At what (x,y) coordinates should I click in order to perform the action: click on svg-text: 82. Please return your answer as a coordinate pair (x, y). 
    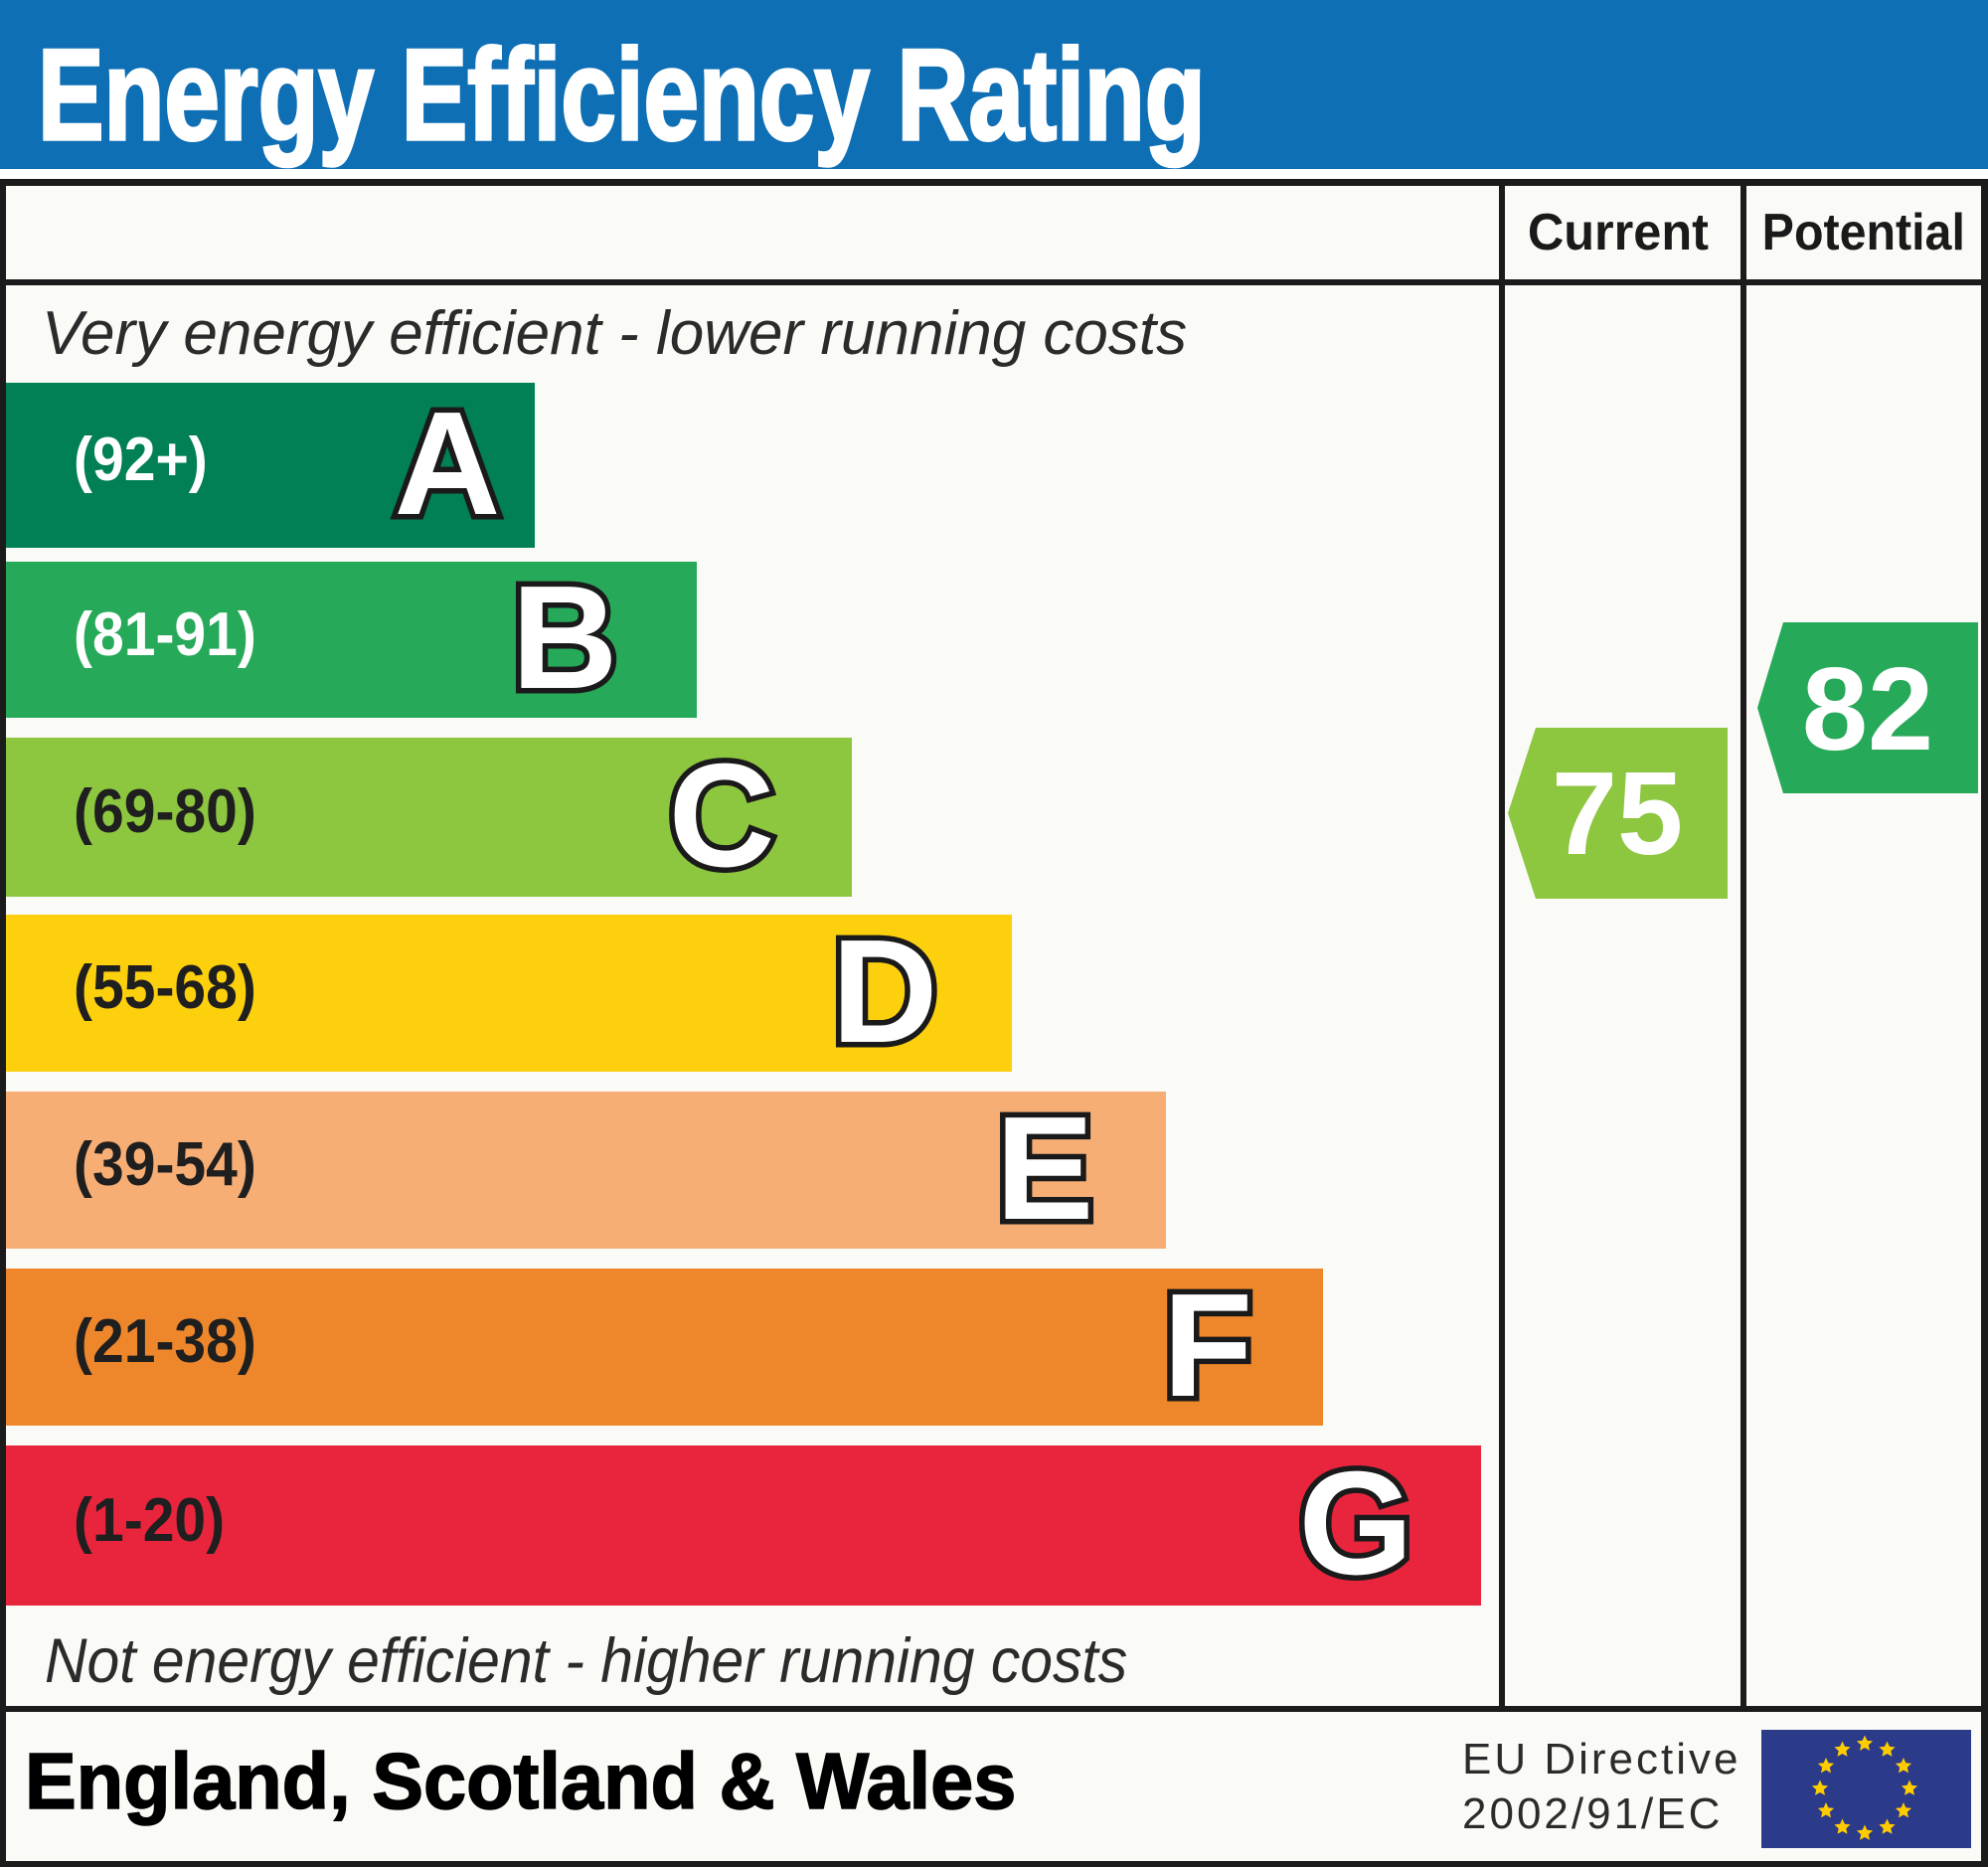
    Looking at the image, I should click on (1867, 709).